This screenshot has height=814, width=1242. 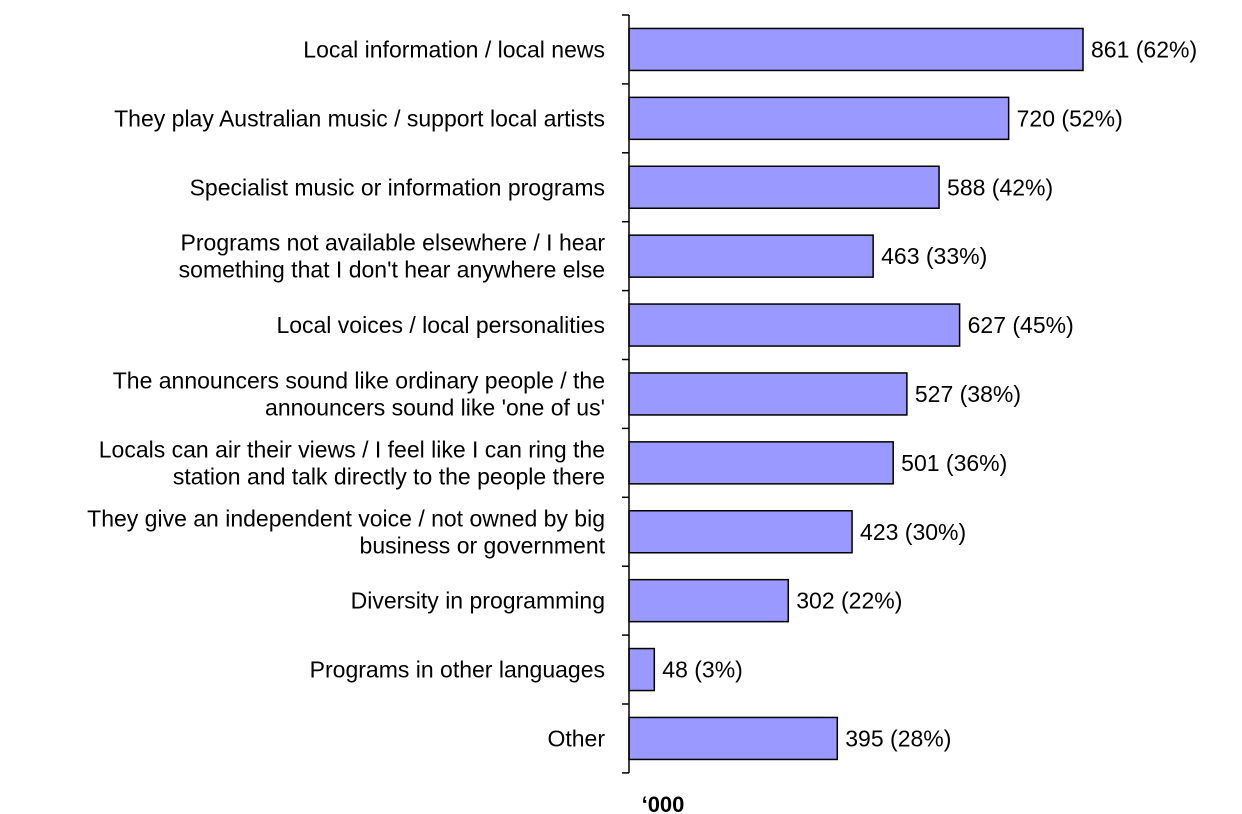 I want to click on bar-programs-not-available-elsewhere-i-hear-something-that-i-don-t-hear-anywhere-else, so click(x=751, y=256).